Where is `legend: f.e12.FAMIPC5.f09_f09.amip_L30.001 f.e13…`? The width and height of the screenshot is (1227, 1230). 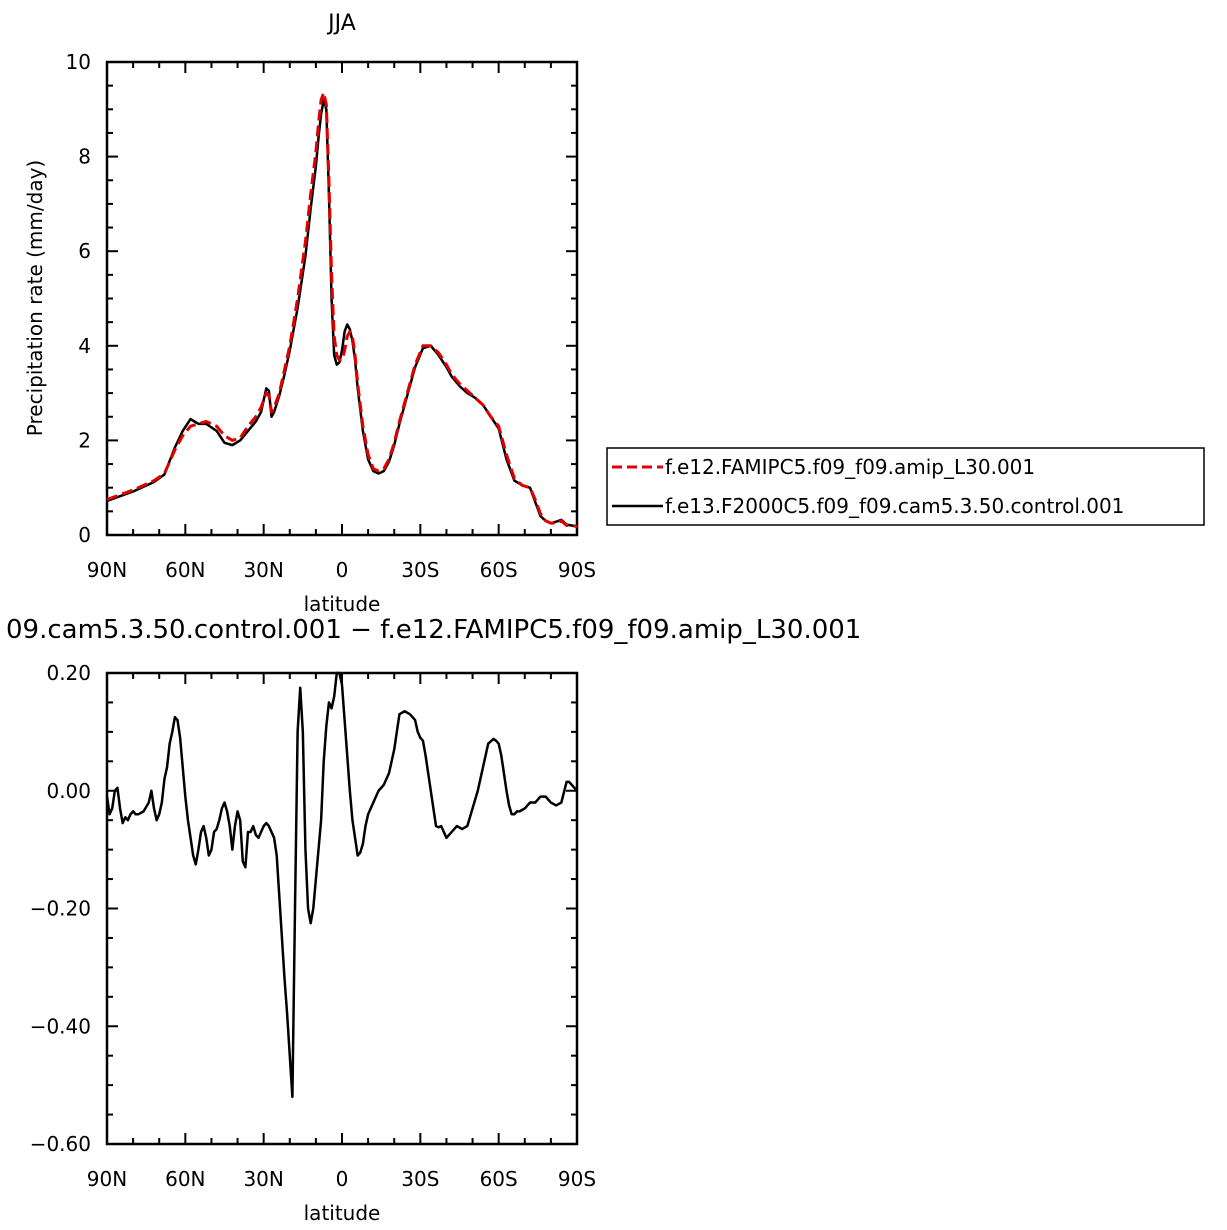 legend: f.e12.FAMIPC5.f09_f09.amip_L30.001 f.e13… is located at coordinates (905, 486).